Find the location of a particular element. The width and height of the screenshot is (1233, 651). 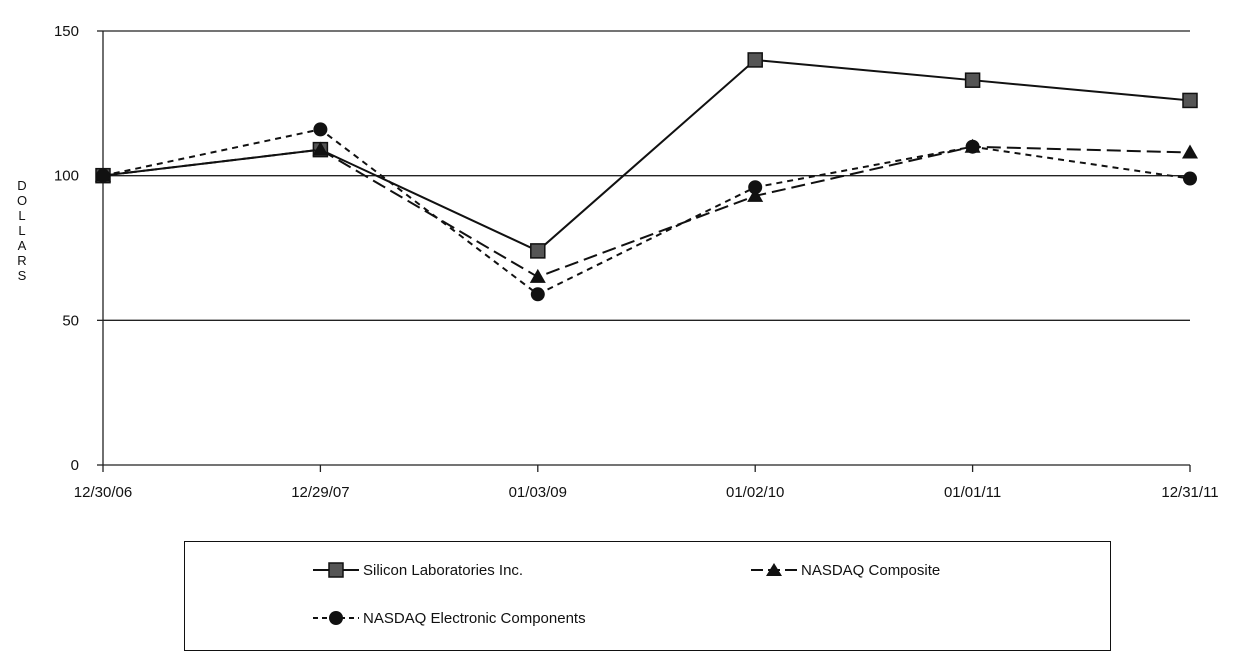

y-axis-label-letter: R is located at coordinates (21, 260).